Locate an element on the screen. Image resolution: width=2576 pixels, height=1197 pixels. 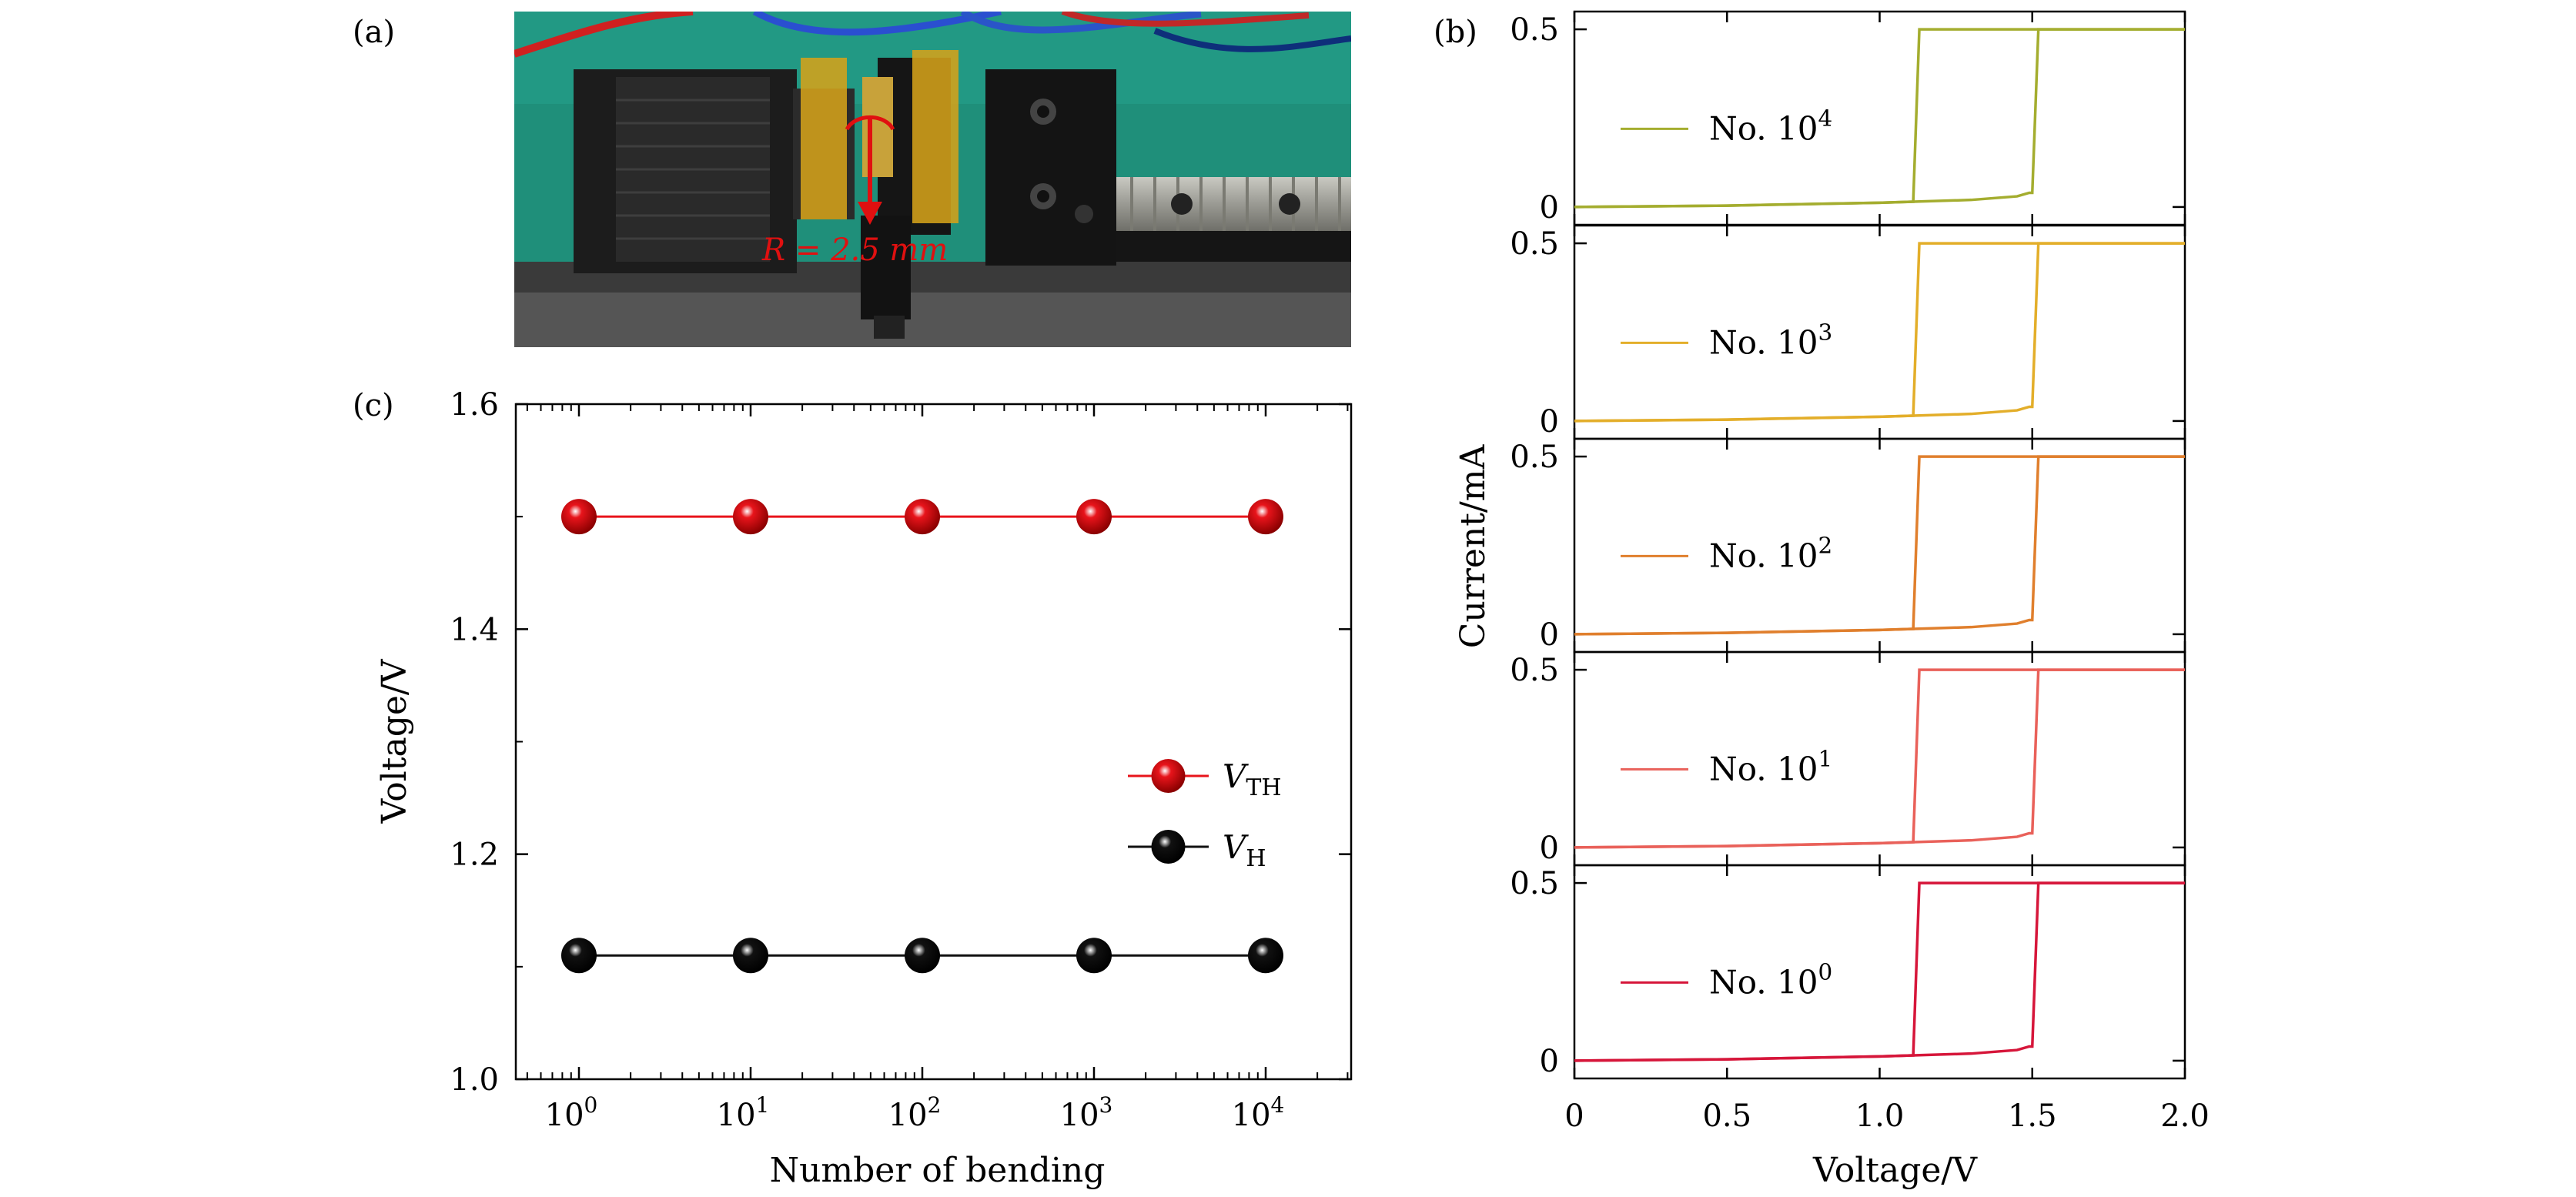
x-tick-label: 10⁰ is located at coordinates (571, 1112).